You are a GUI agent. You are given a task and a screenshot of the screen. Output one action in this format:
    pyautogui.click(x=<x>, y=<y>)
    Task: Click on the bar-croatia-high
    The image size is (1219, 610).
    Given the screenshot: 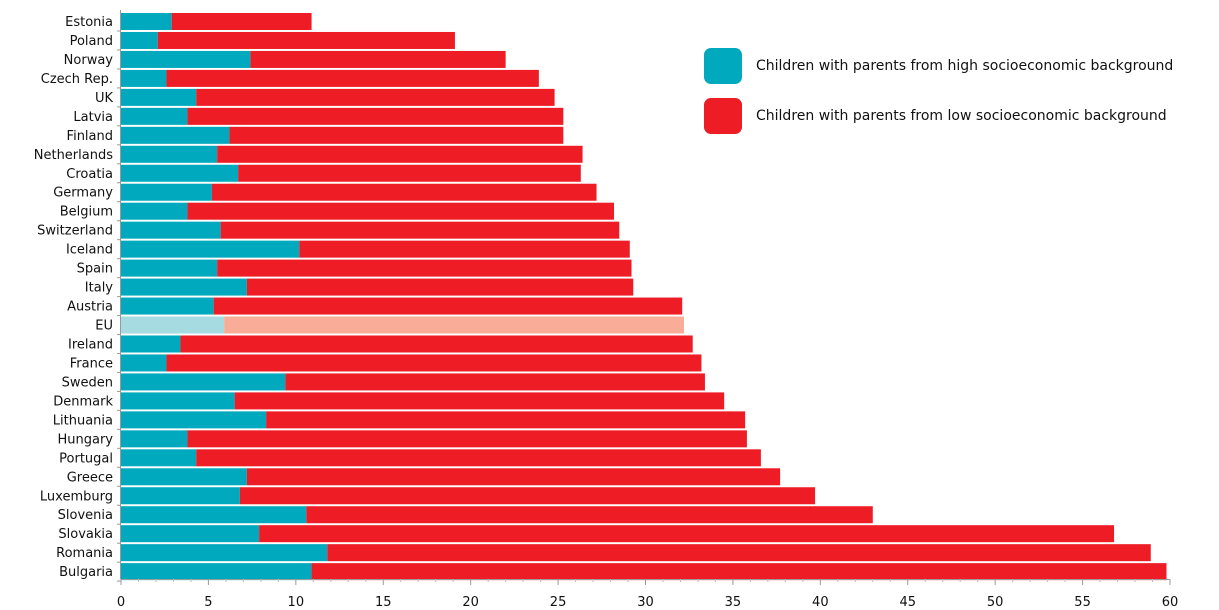 What is the action you would take?
    pyautogui.click(x=180, y=173)
    